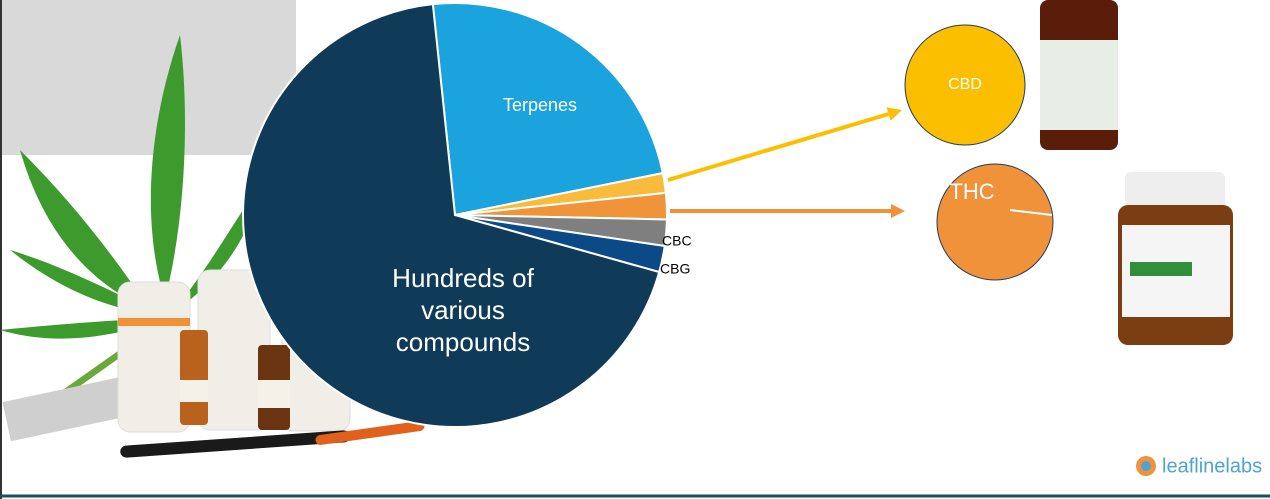 Image resolution: width=1270 pixels, height=499 pixels. What do you see at coordinates (1212, 466) in the screenshot?
I see `logo-text: leaflinelabs` at bounding box center [1212, 466].